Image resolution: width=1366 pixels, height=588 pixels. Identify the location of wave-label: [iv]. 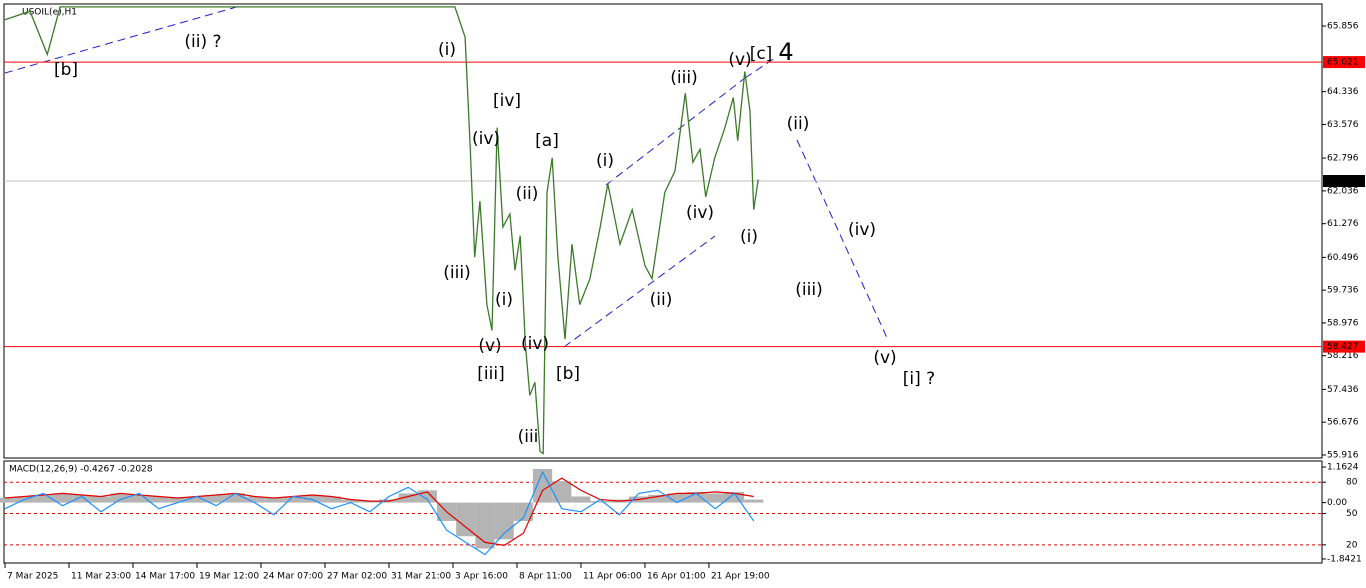
(507, 101).